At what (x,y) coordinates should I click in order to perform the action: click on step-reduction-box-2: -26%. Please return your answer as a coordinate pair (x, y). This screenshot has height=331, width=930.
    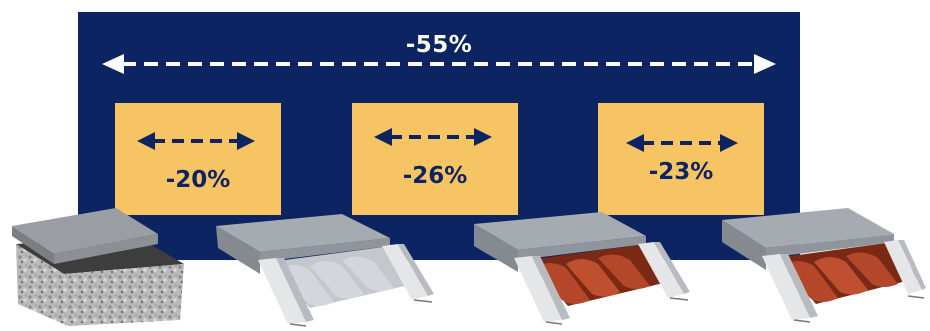
    Looking at the image, I should click on (435, 159).